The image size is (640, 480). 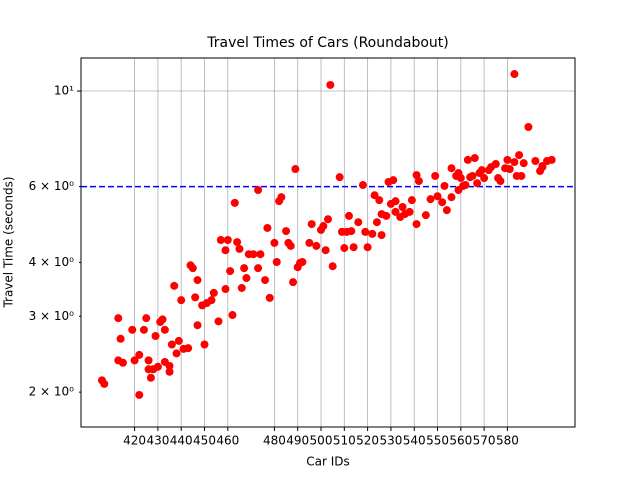 What do you see at coordinates (367, 441) in the screenshot?
I see `x-tick-label: 520` at bounding box center [367, 441].